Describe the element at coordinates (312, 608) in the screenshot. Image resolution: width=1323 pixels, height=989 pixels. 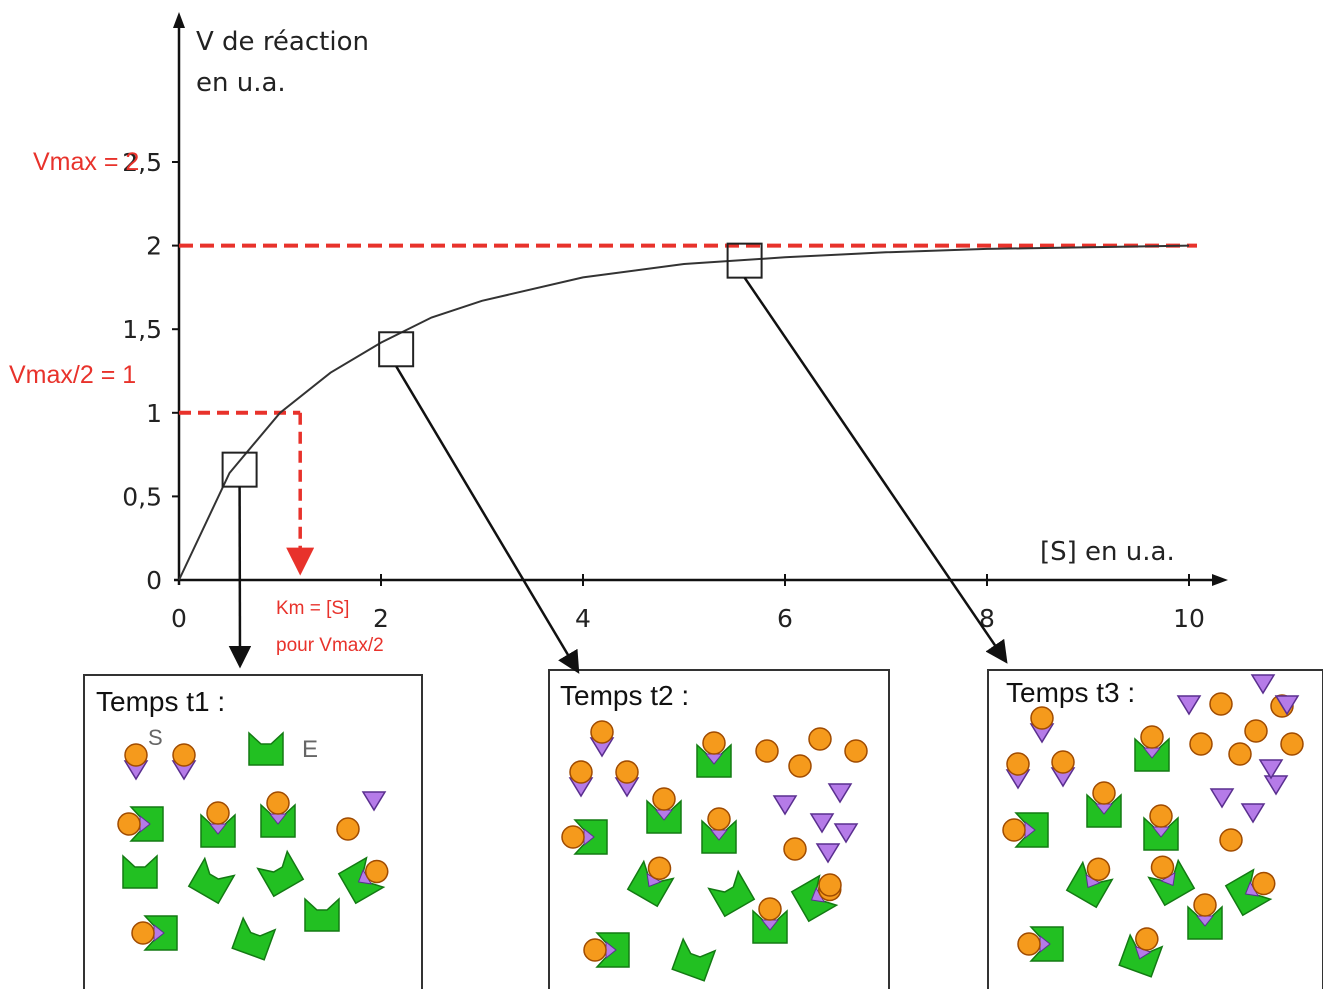
I see `km-label-line1: Km = [S]` at that location.